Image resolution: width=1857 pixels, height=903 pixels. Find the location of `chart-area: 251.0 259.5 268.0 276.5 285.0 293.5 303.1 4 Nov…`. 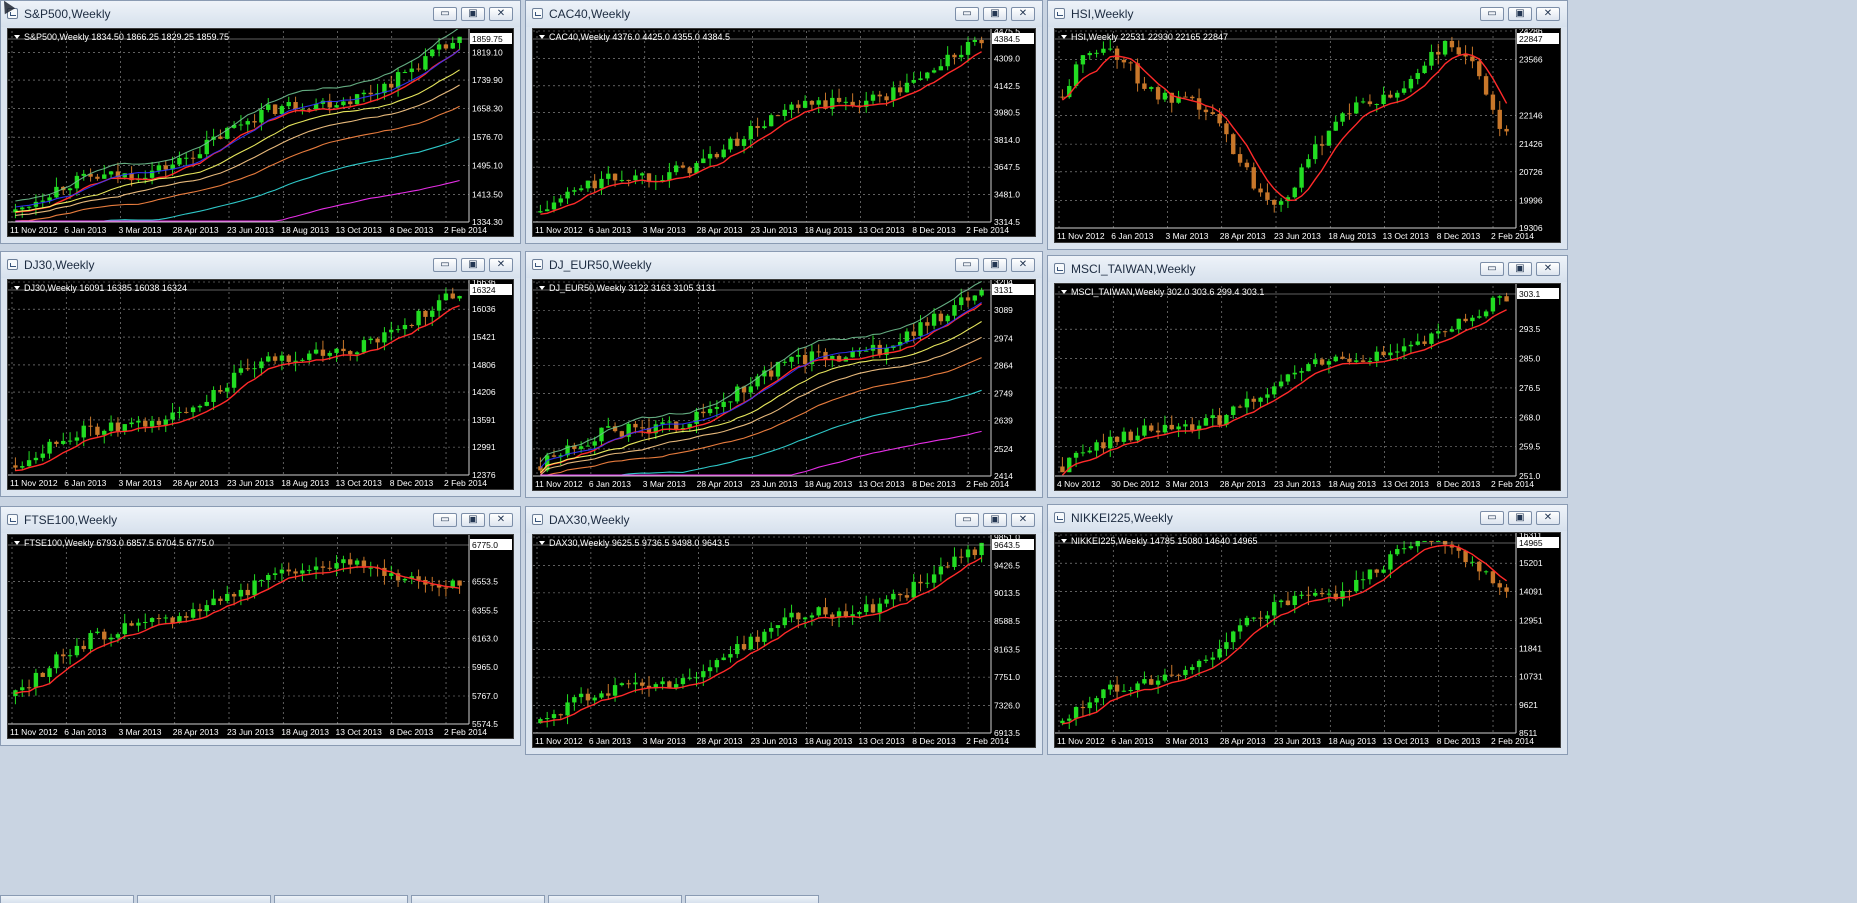

chart-area: 251.0 259.5 268.0 276.5 285.0 293.5 303.1 4 Nov… is located at coordinates (1307, 387).